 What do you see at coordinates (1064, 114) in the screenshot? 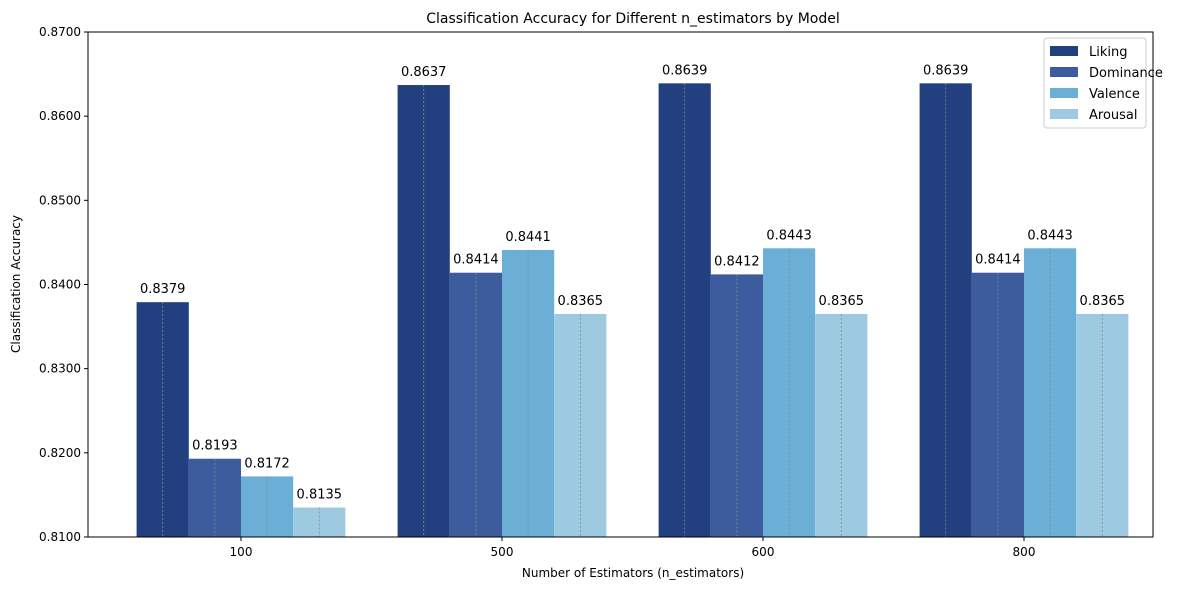
I see `legend-swatch-arousal` at bounding box center [1064, 114].